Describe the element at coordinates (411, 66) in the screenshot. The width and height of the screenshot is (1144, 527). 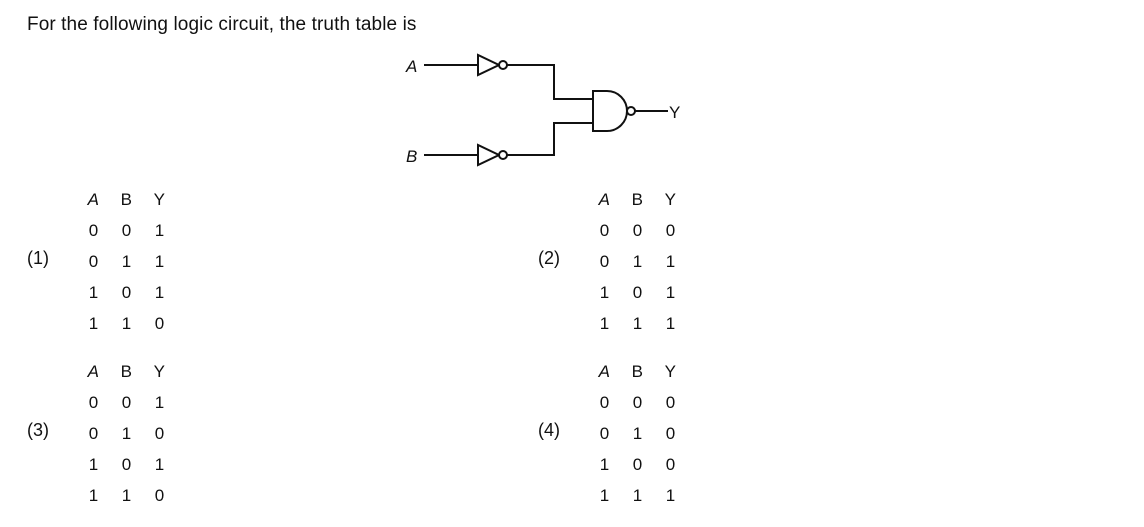
I see `input-a-label: A` at that location.